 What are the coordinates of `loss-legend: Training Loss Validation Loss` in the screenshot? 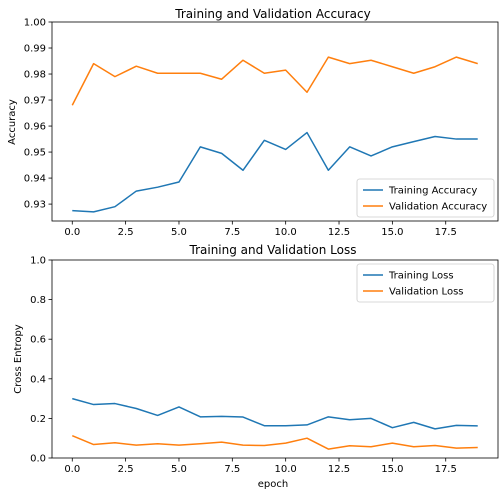 It's located at (425, 283).